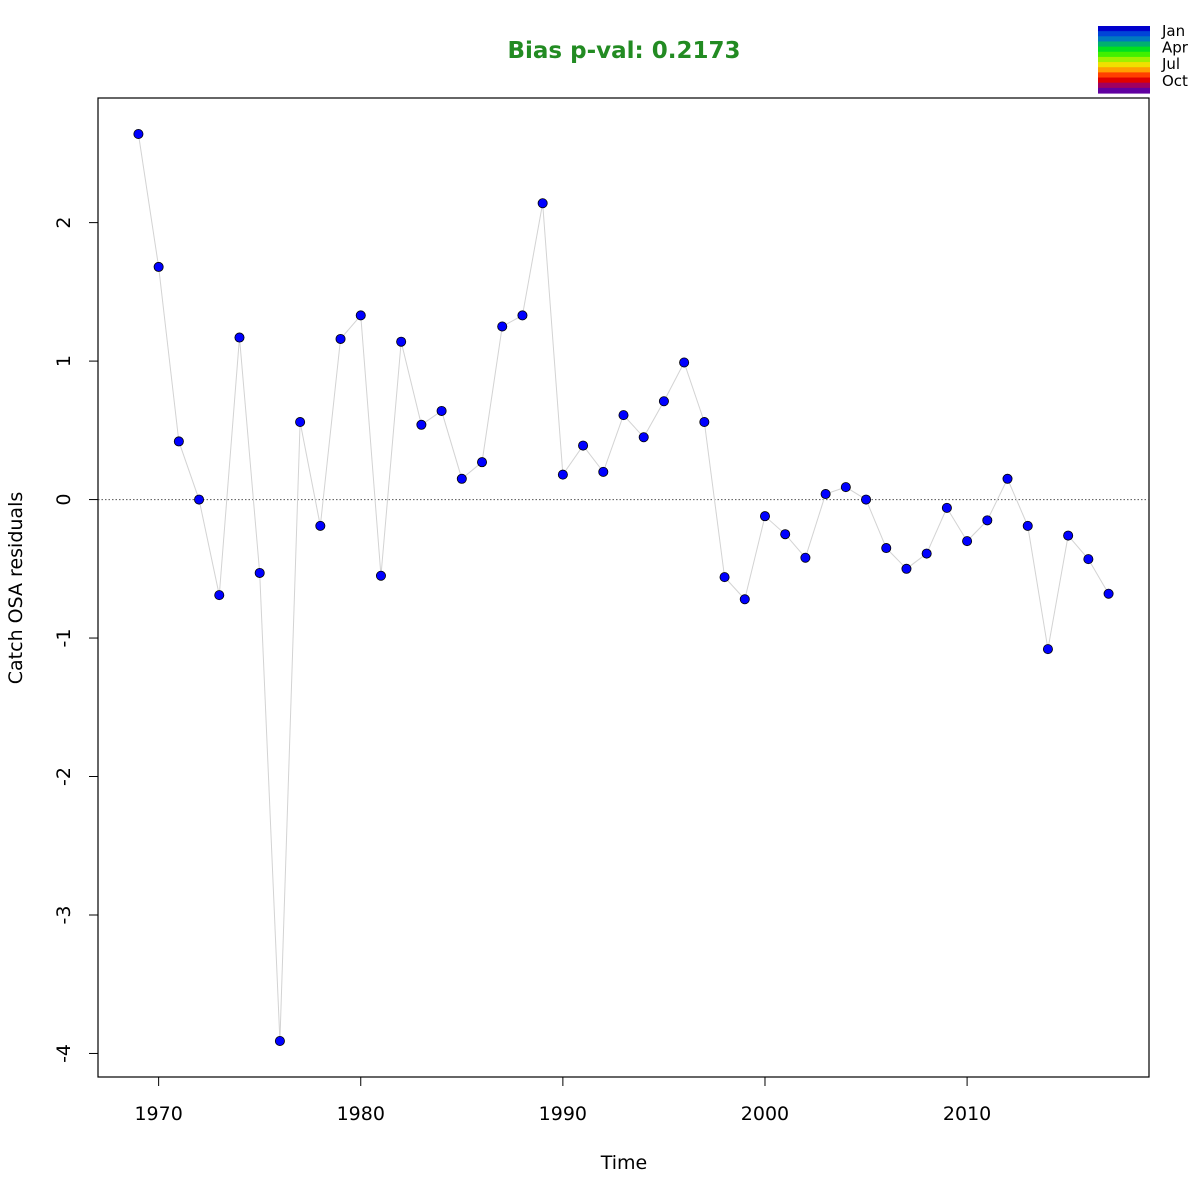 The height and width of the screenshot is (1200, 1200). I want to click on x-tick-label: 2010, so click(967, 1114).